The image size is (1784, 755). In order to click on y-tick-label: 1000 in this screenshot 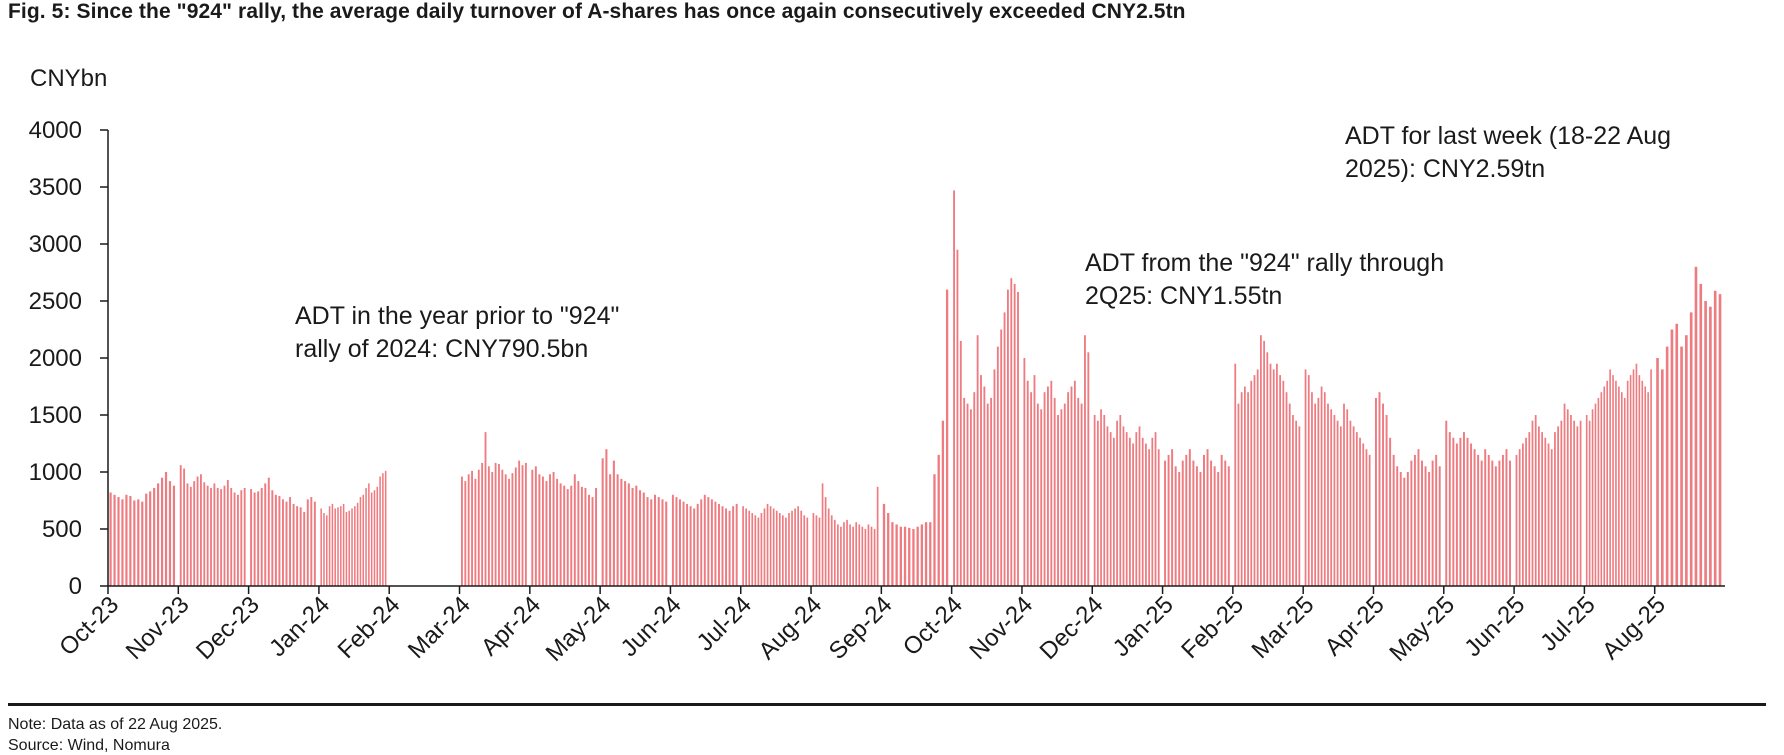, I will do `click(55, 472)`.